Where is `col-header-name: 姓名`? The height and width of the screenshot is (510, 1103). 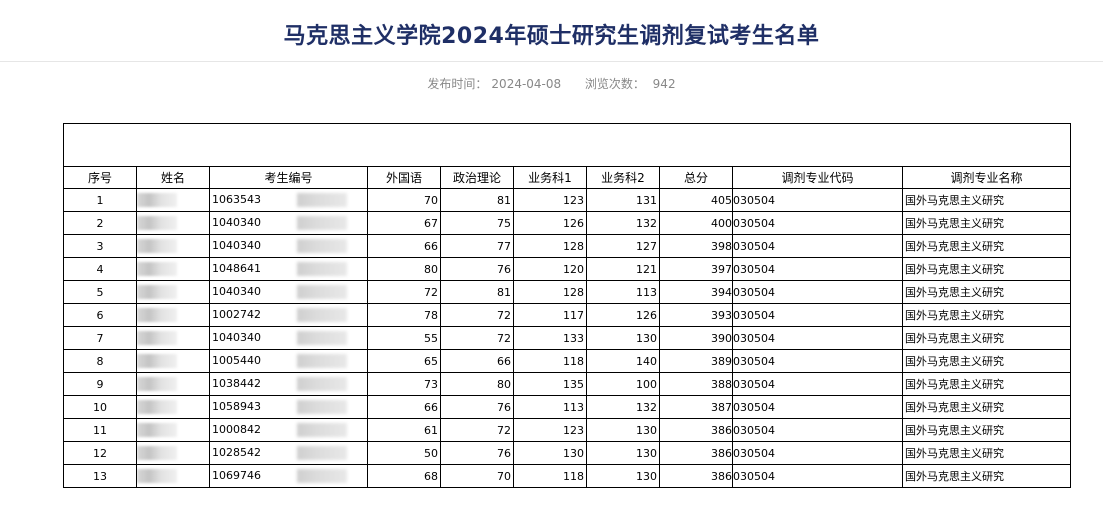
col-header-name: 姓名 is located at coordinates (173, 177).